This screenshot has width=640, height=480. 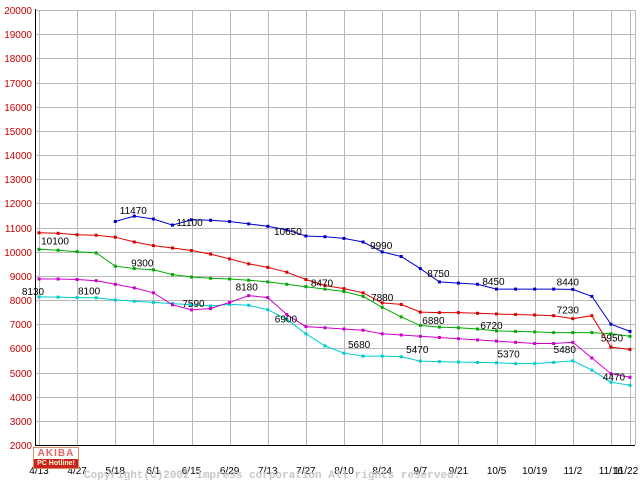 What do you see at coordinates (417, 350) in the screenshot?
I see `point-label: 5470` at bounding box center [417, 350].